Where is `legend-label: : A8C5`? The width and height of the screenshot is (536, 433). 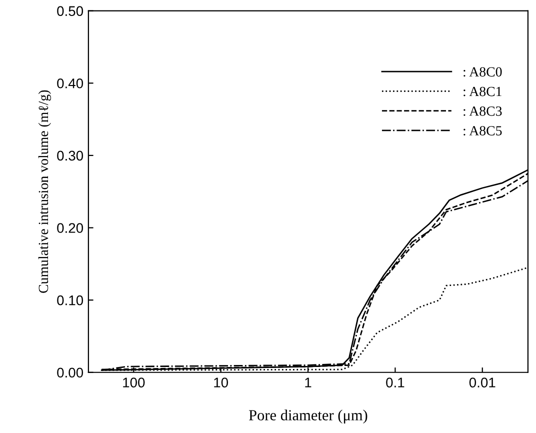 legend-label: : A8C5 is located at coordinates (483, 131).